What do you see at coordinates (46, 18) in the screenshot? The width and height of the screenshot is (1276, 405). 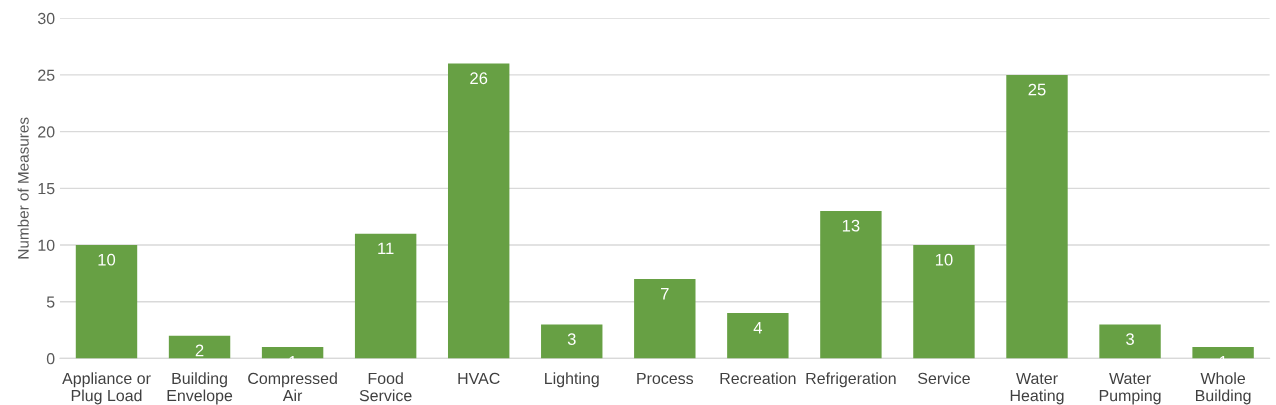 I see `y-tick-label: 30` at bounding box center [46, 18].